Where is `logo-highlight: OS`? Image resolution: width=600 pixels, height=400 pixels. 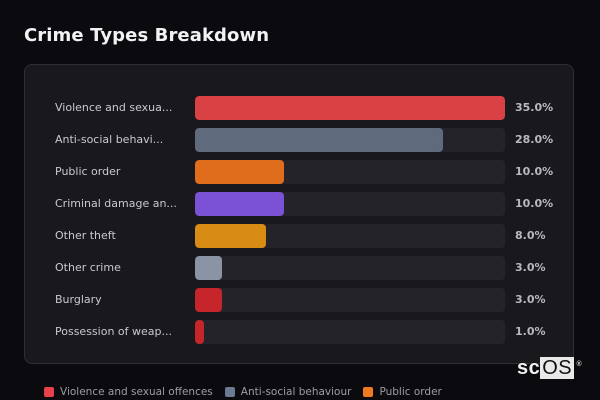
logo-highlight: OS is located at coordinates (557, 368).